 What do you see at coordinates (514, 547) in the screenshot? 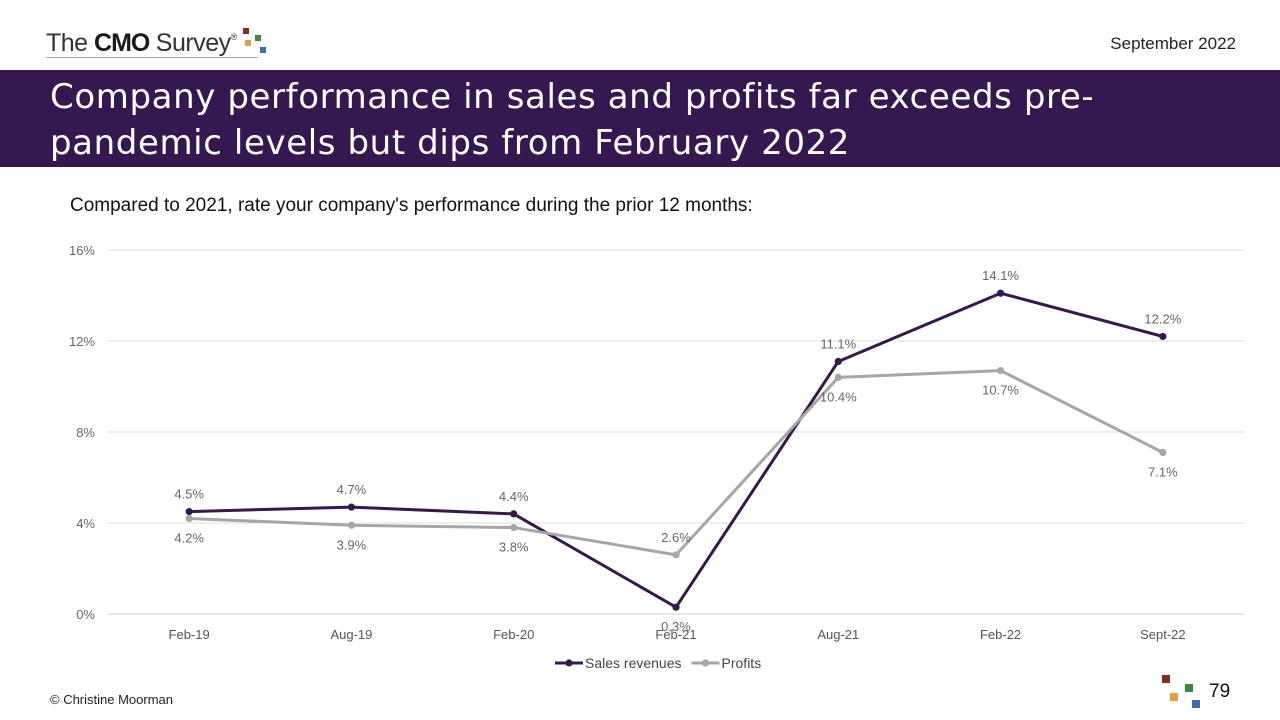
I see `data-label: 3.8%` at bounding box center [514, 547].